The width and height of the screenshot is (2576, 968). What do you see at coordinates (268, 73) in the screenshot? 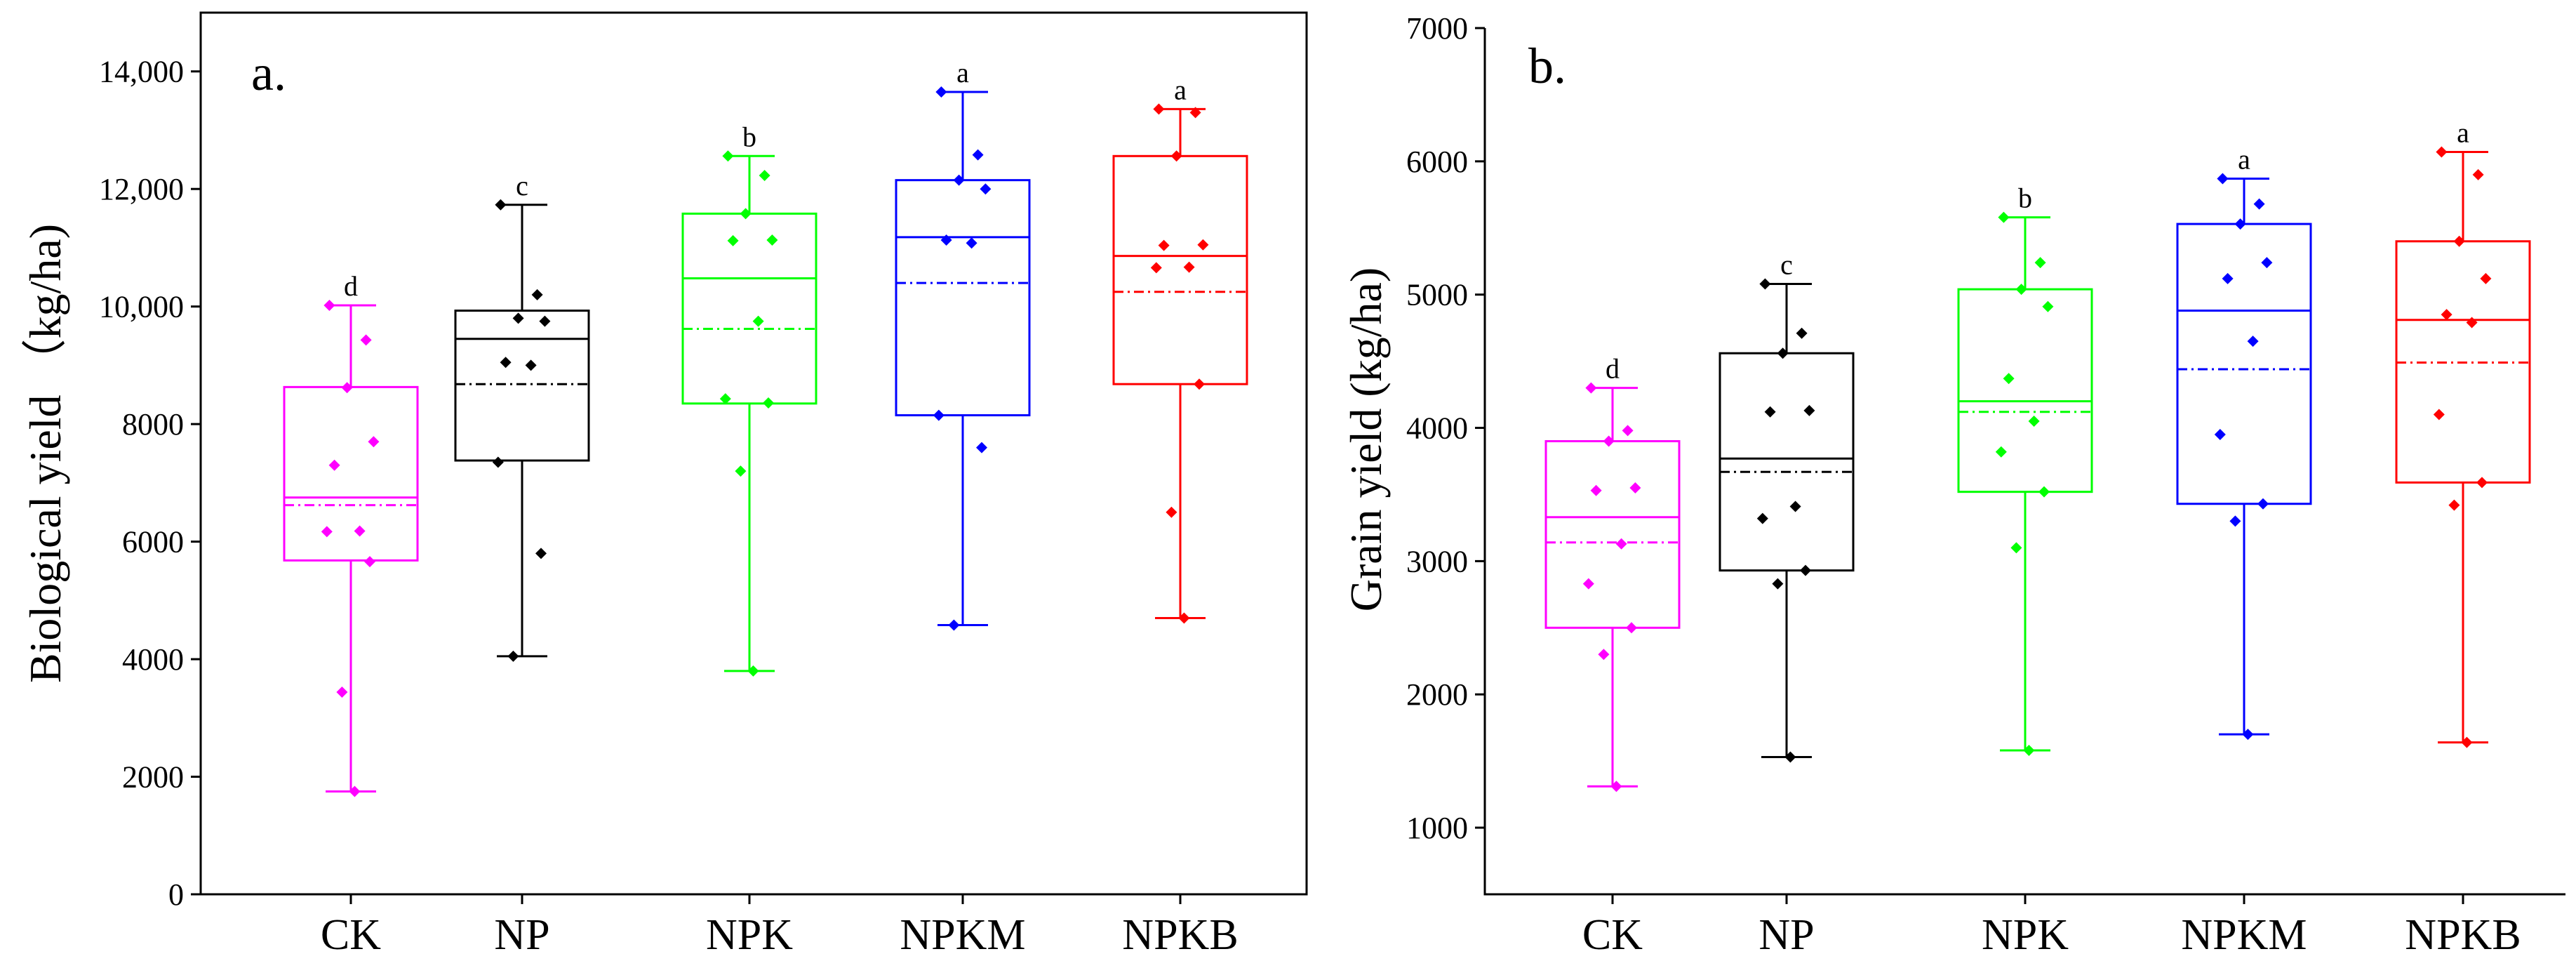
I see `panel-a-label: a.` at bounding box center [268, 73].